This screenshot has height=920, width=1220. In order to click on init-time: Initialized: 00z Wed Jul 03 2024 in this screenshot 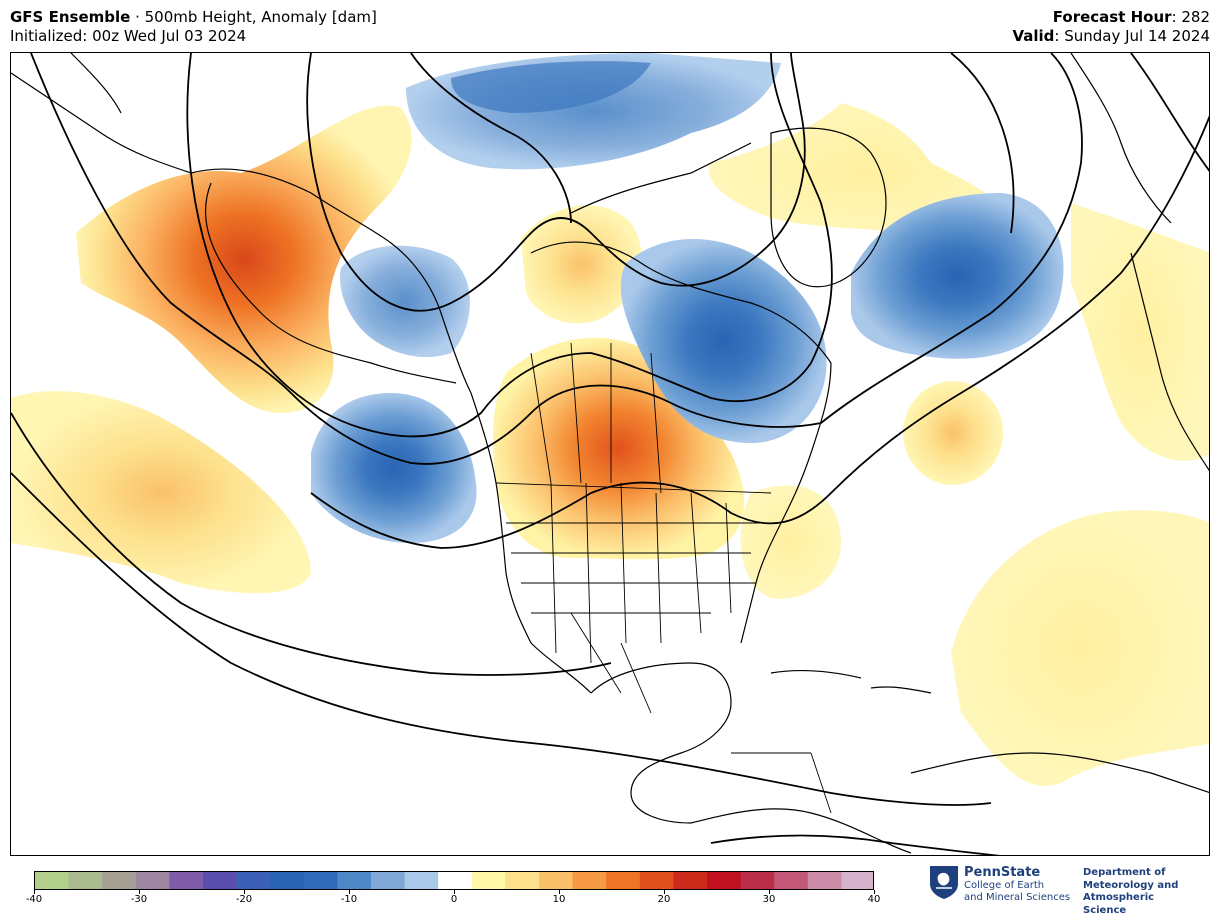, I will do `click(128, 36)`.